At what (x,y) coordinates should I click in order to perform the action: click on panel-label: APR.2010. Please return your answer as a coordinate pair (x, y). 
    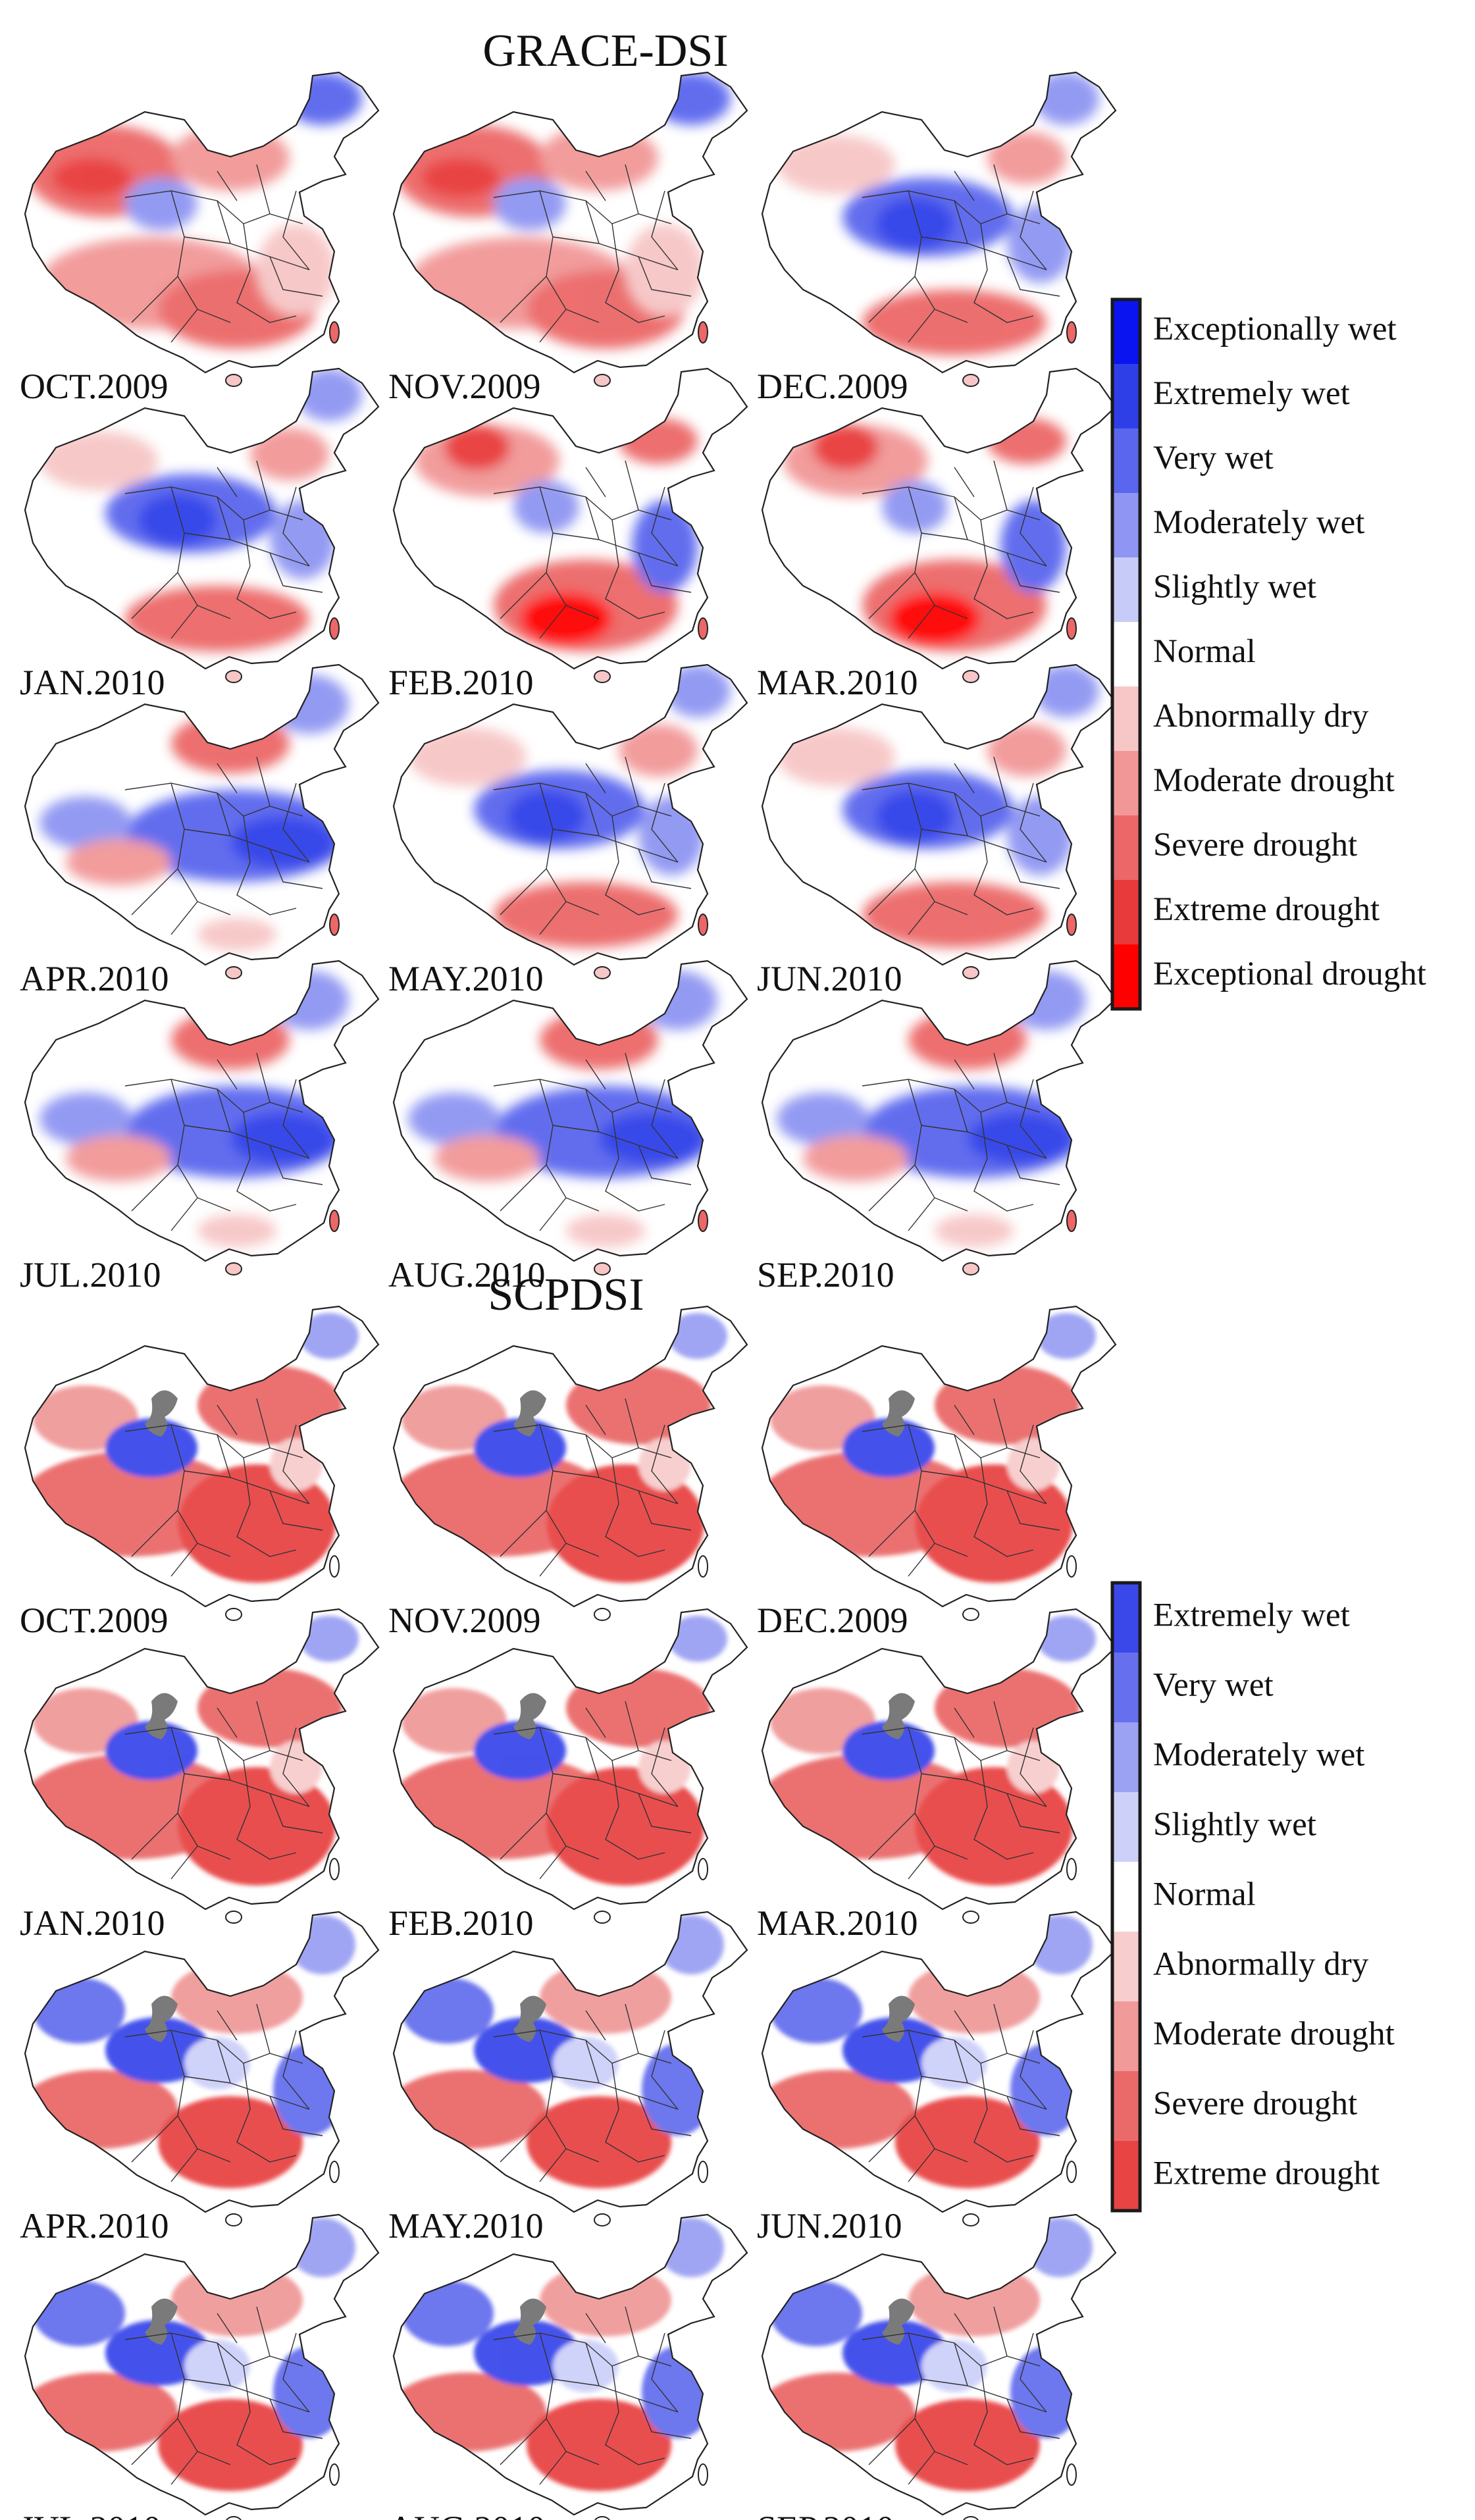
    Looking at the image, I should click on (94, 2226).